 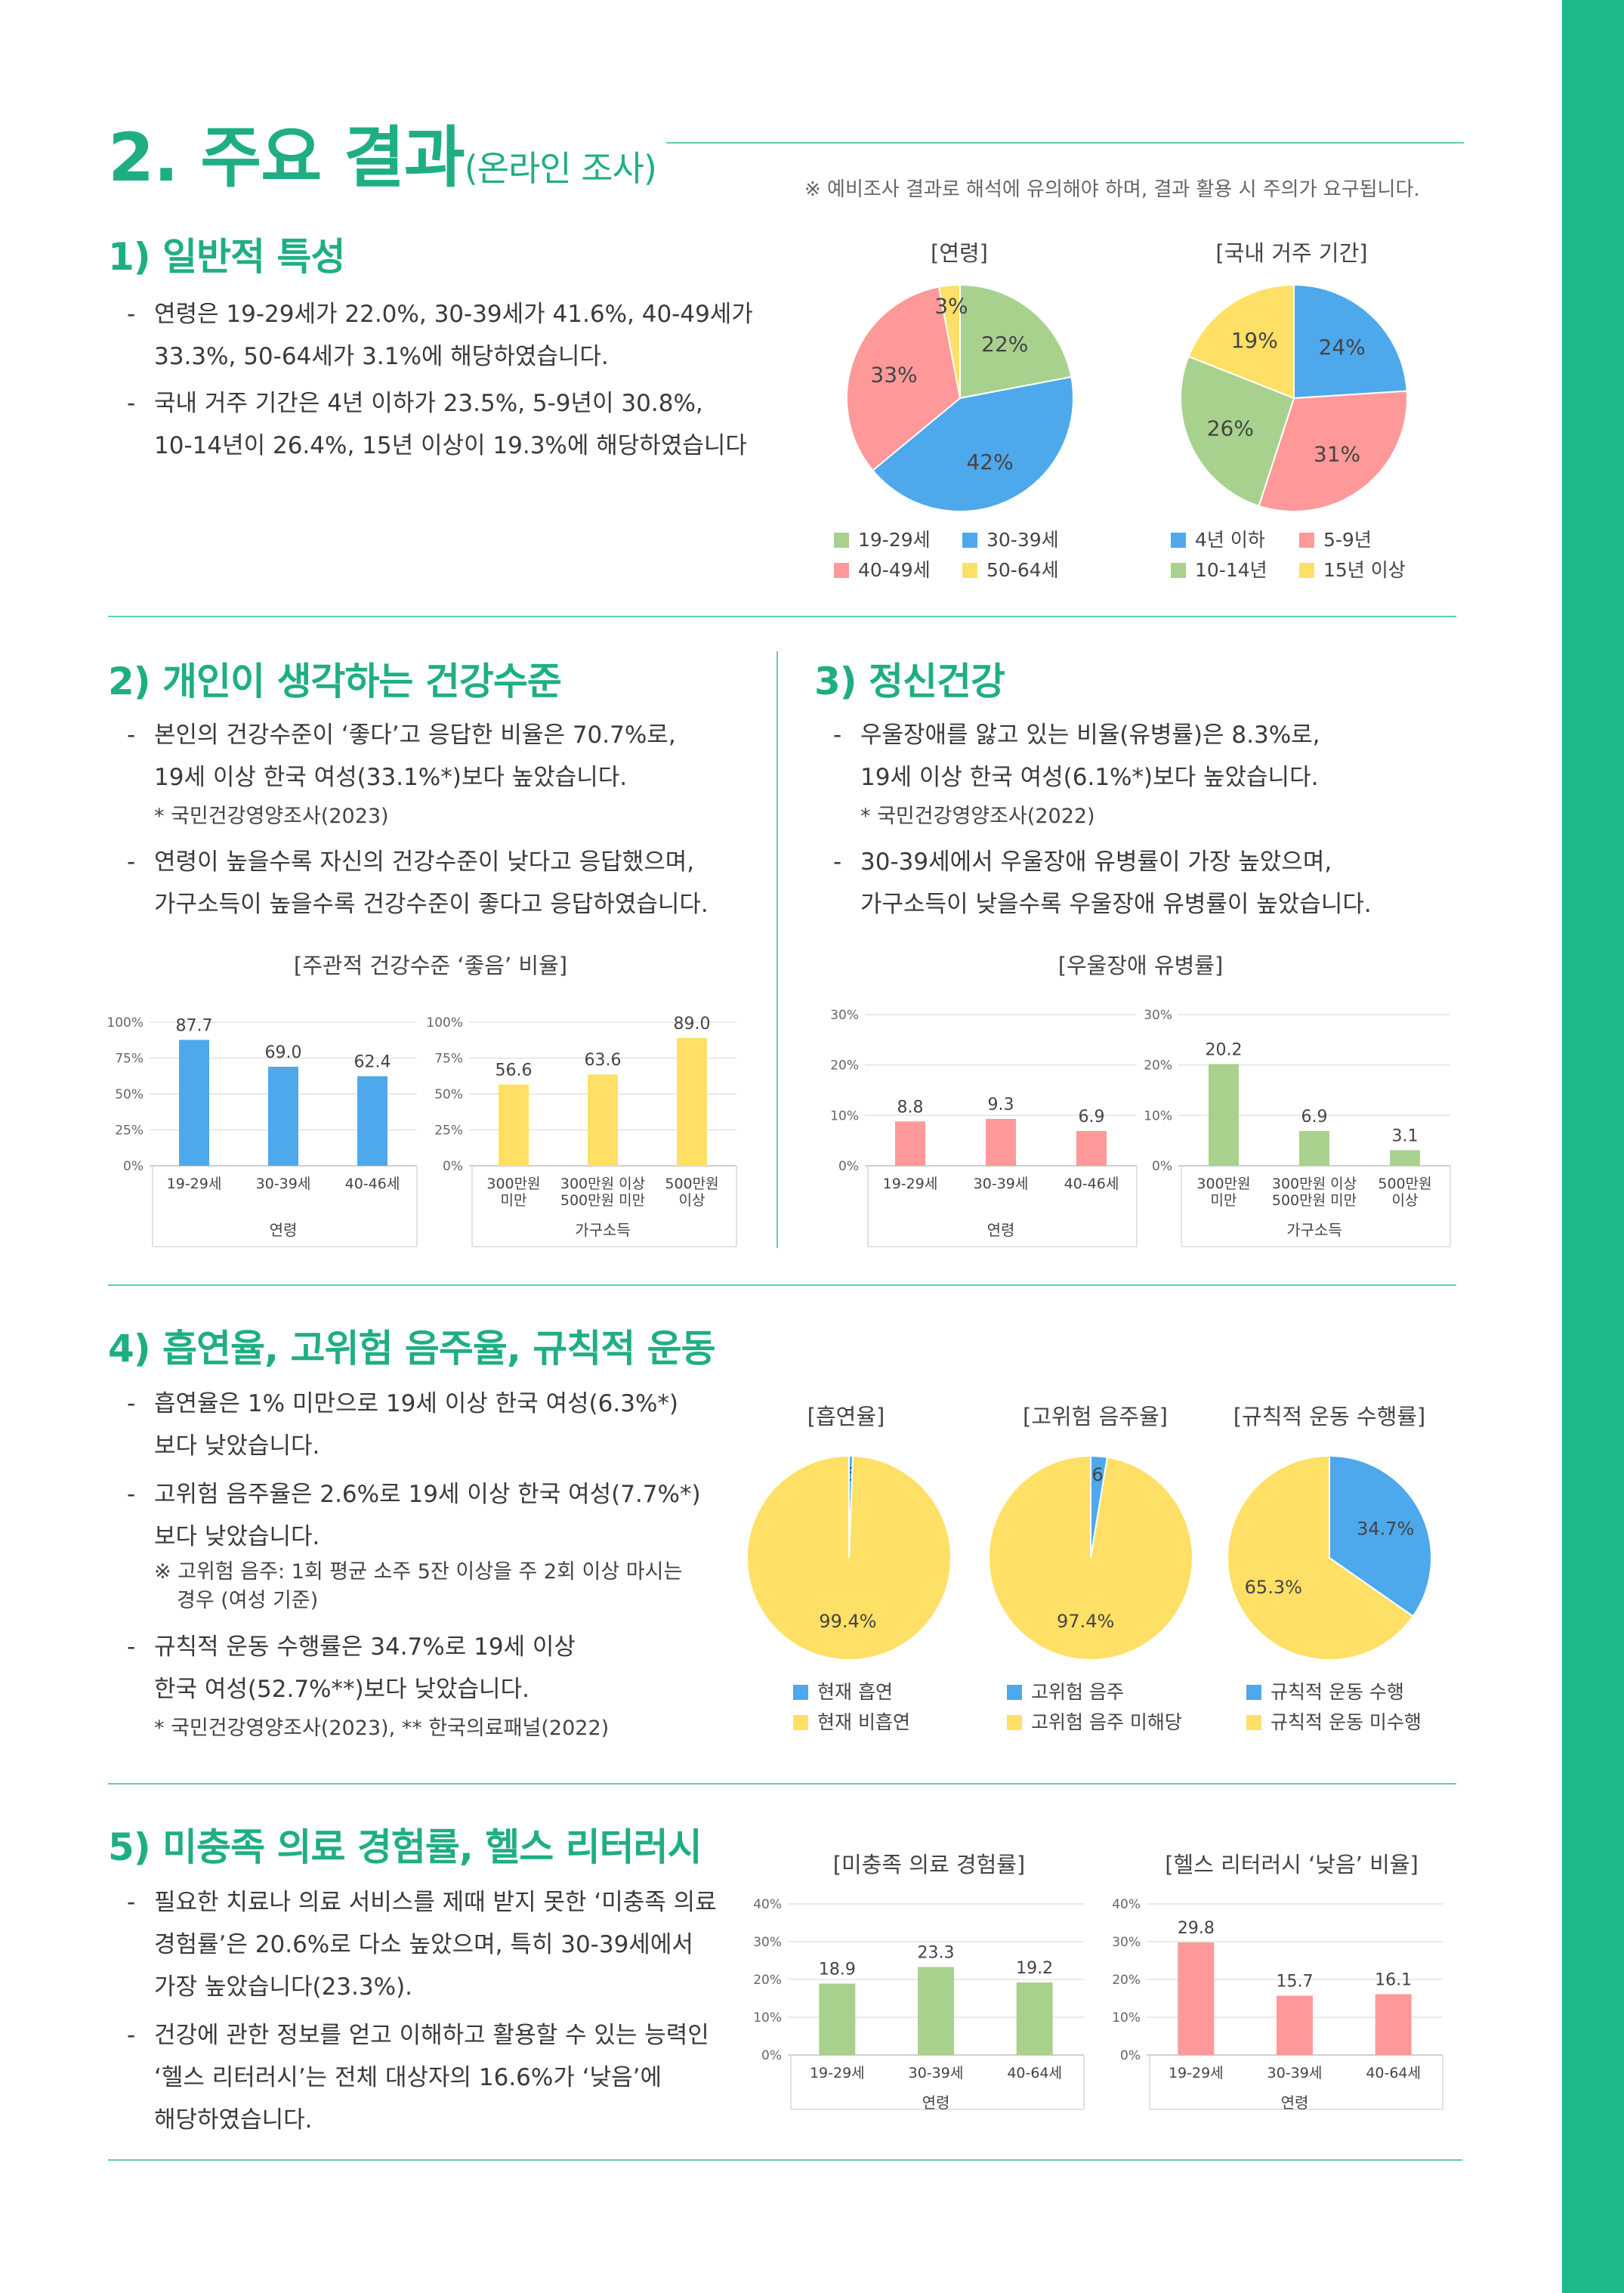 What do you see at coordinates (1292, 1864) in the screenshot?
I see `literacy-chart-title: [헬스 리터러시 ‘낮음’ 비율]` at bounding box center [1292, 1864].